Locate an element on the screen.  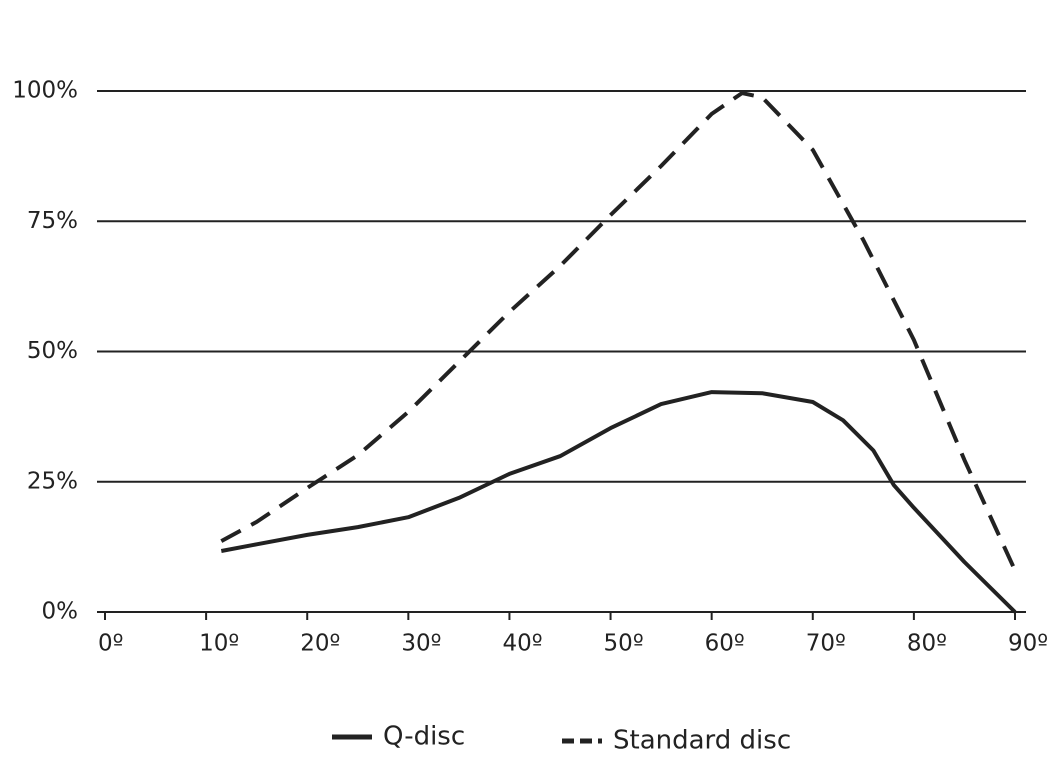
x-tick-label: 40º is located at coordinates (522, 644).